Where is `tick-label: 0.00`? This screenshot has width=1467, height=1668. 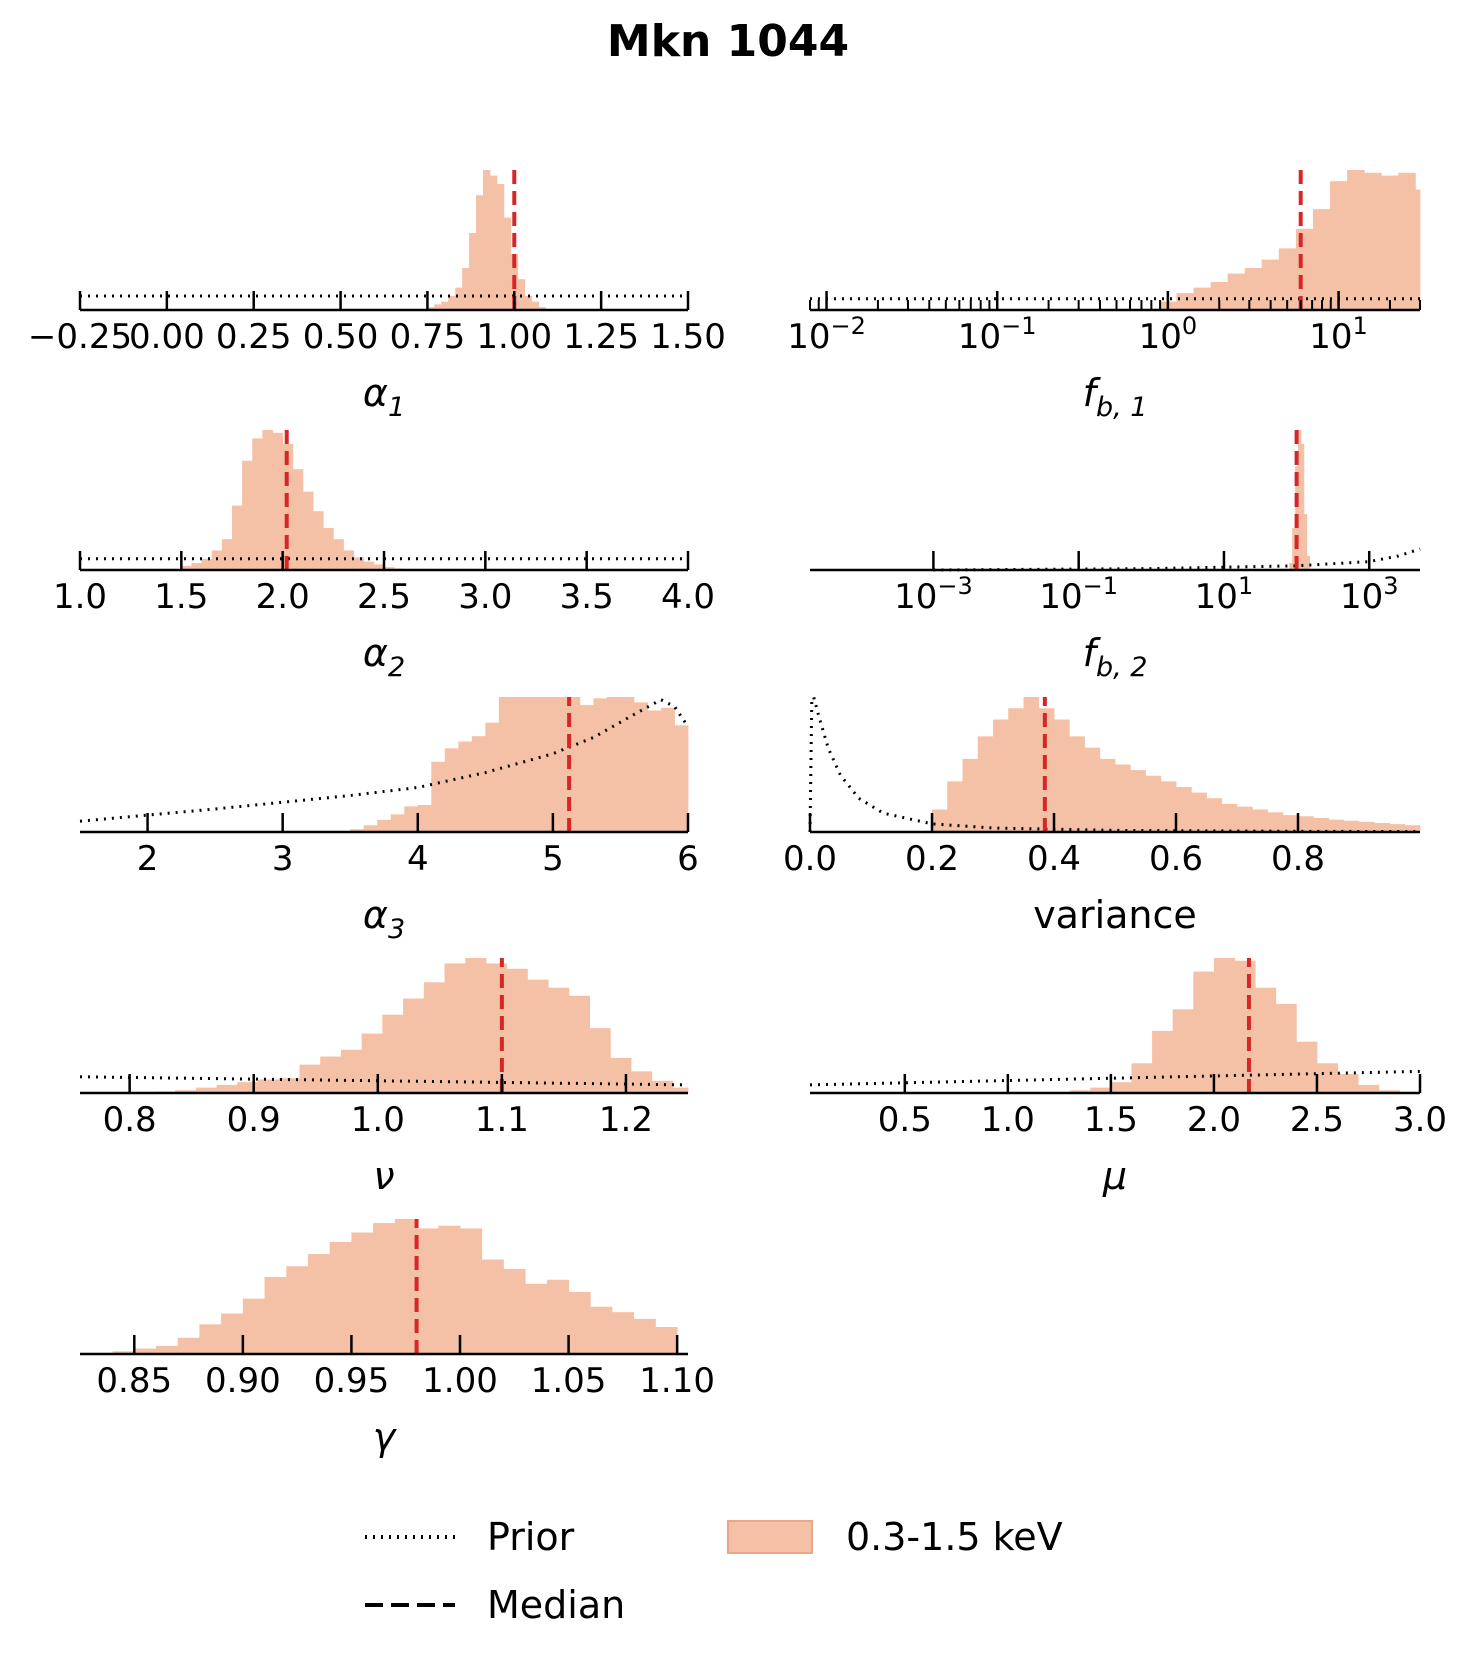
tick-label: 0.00 is located at coordinates (167, 337).